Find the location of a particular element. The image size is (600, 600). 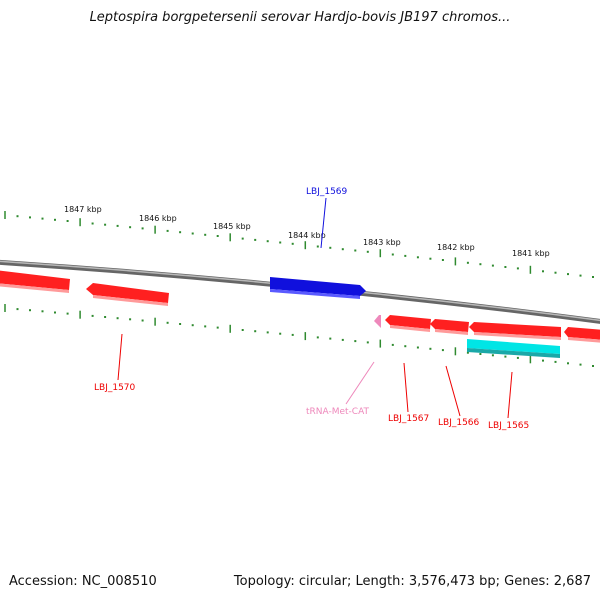

scale-label-1841: 1841 kbp is located at coordinates (531, 253).